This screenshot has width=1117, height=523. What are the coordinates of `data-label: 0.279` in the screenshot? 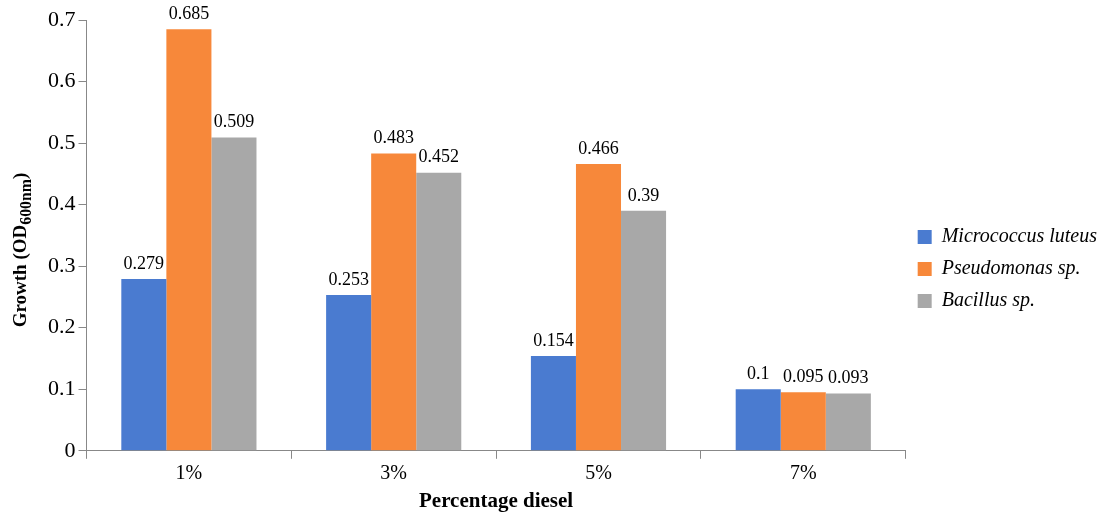 It's located at (144, 262).